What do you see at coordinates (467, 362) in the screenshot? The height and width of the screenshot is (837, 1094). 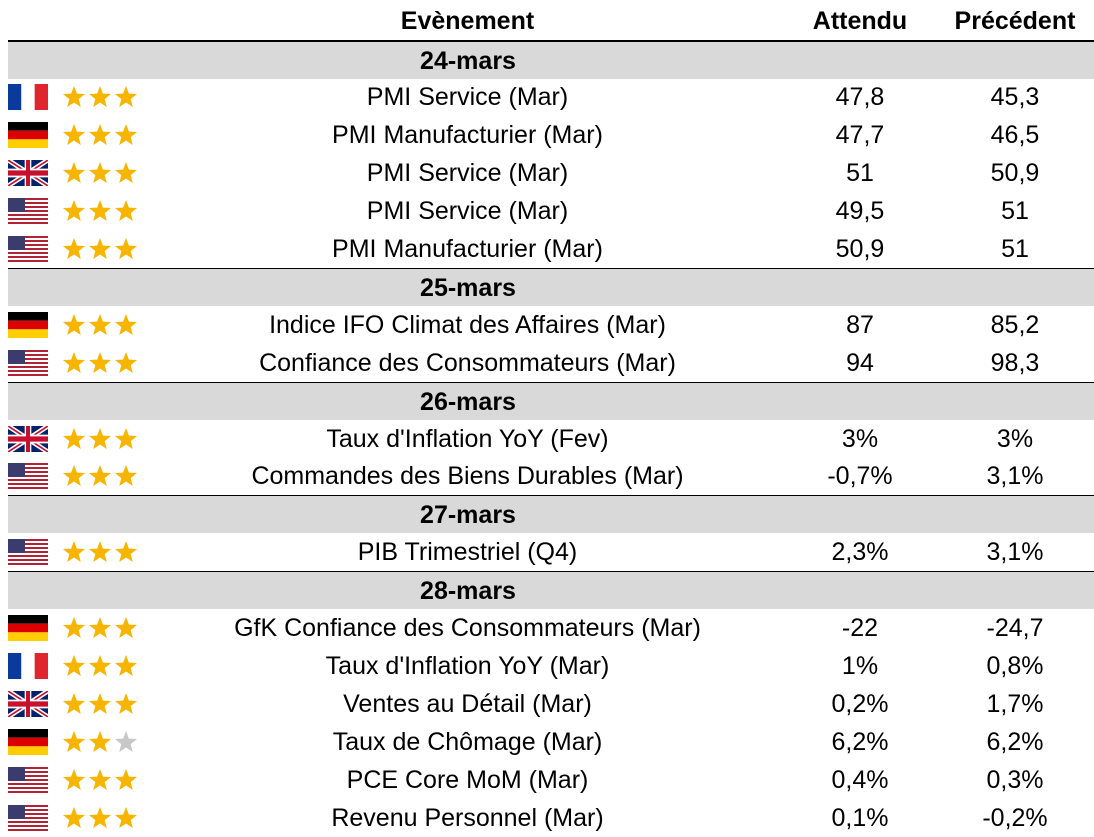 I see `event-name: Confiance des Consommateurs (Mar)` at bounding box center [467, 362].